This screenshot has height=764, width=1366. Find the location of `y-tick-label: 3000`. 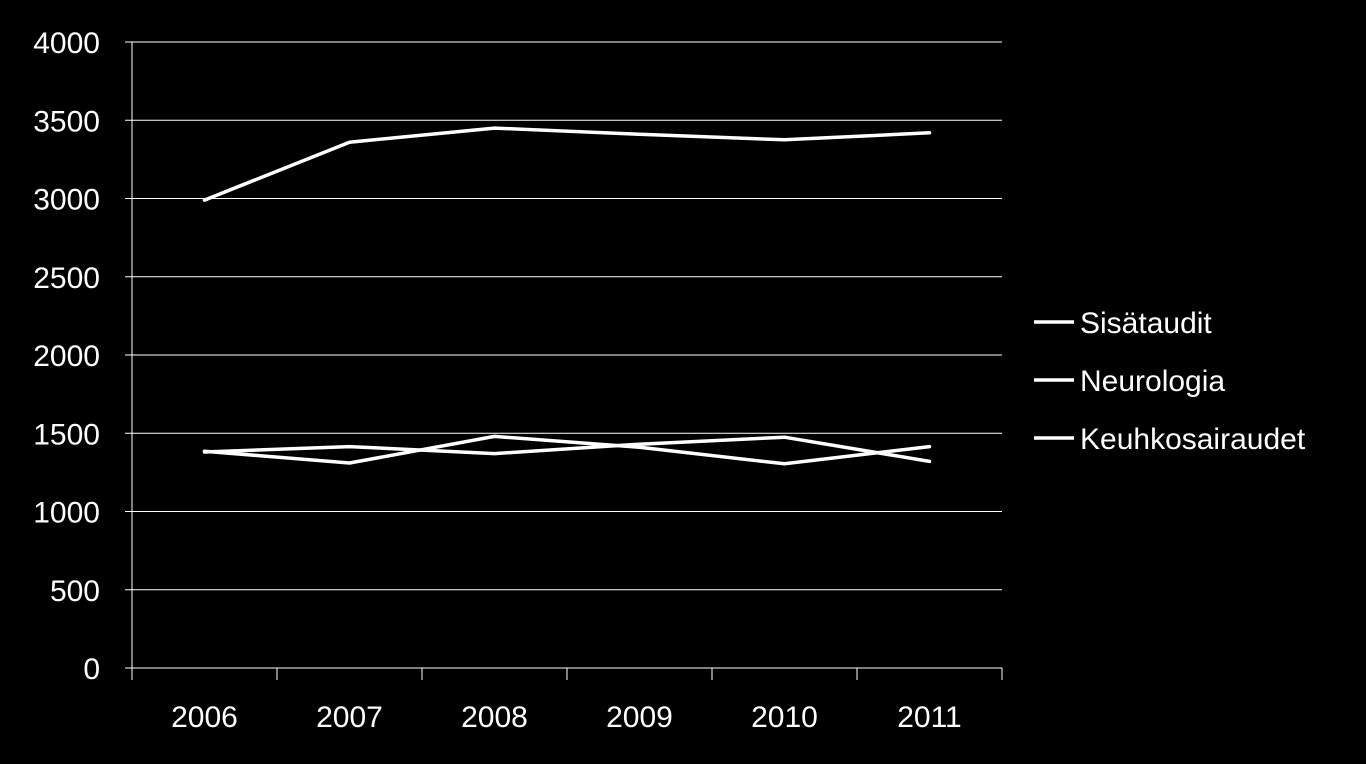

y-tick-label: 3000 is located at coordinates (66, 200).